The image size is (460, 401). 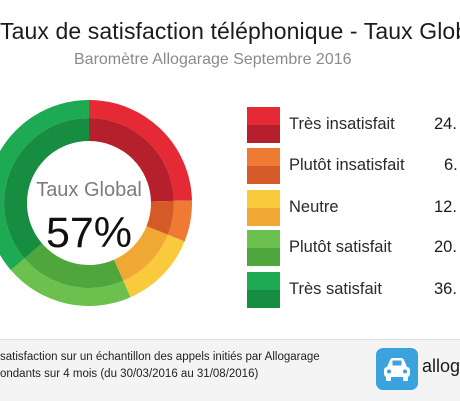 What do you see at coordinates (441, 366) in the screenshot?
I see `brand-name: alloga` at bounding box center [441, 366].